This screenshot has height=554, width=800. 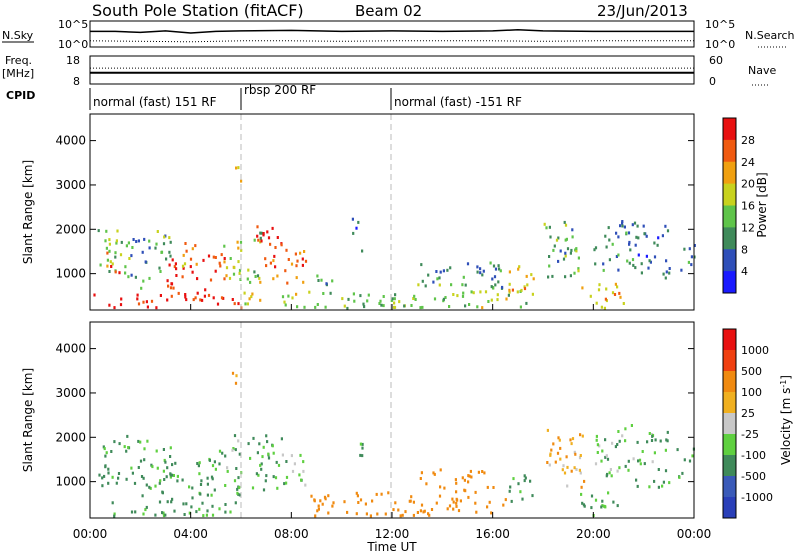 What do you see at coordinates (729, 194) in the screenshot?
I see `colorbar-swatch` at bounding box center [729, 194].